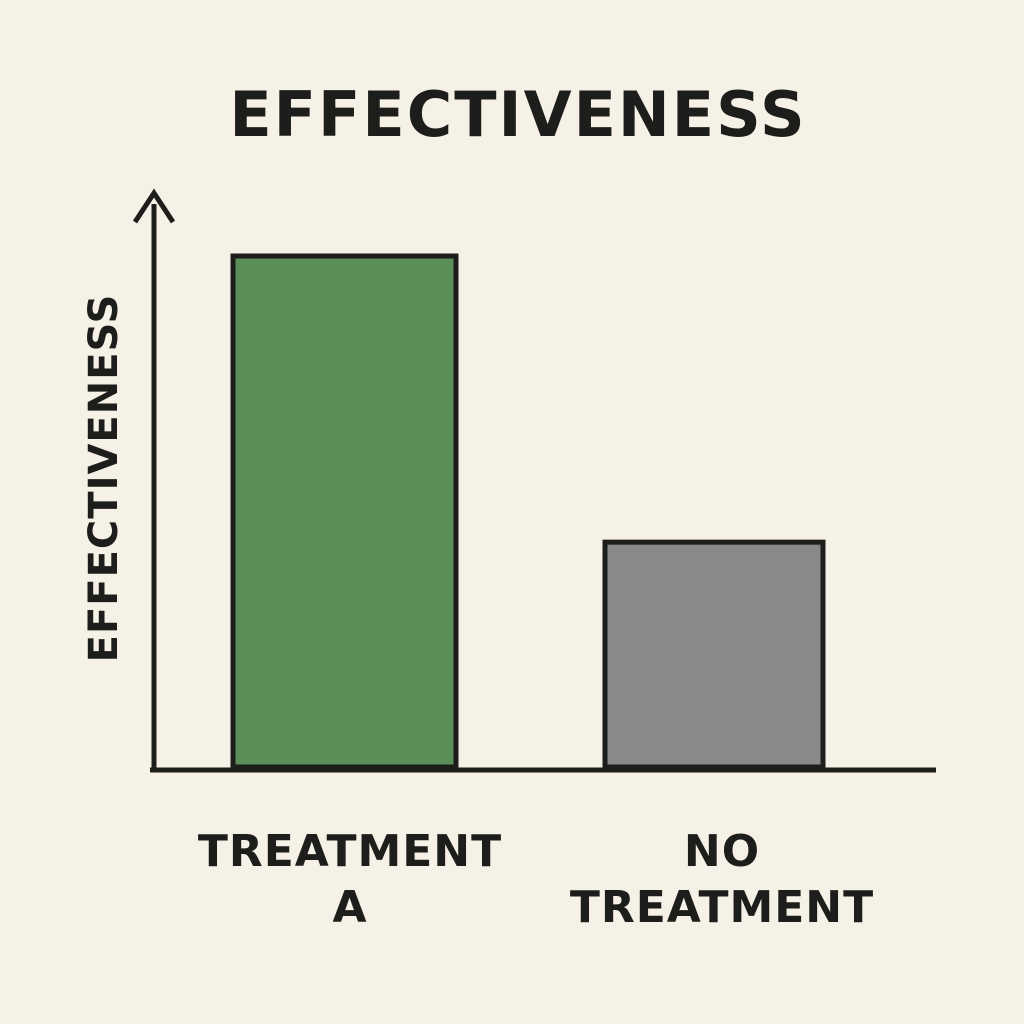 The width and height of the screenshot is (1024, 1024). What do you see at coordinates (722, 907) in the screenshot?
I see `x-tick-label-1-line-1: TREATMENT` at bounding box center [722, 907].